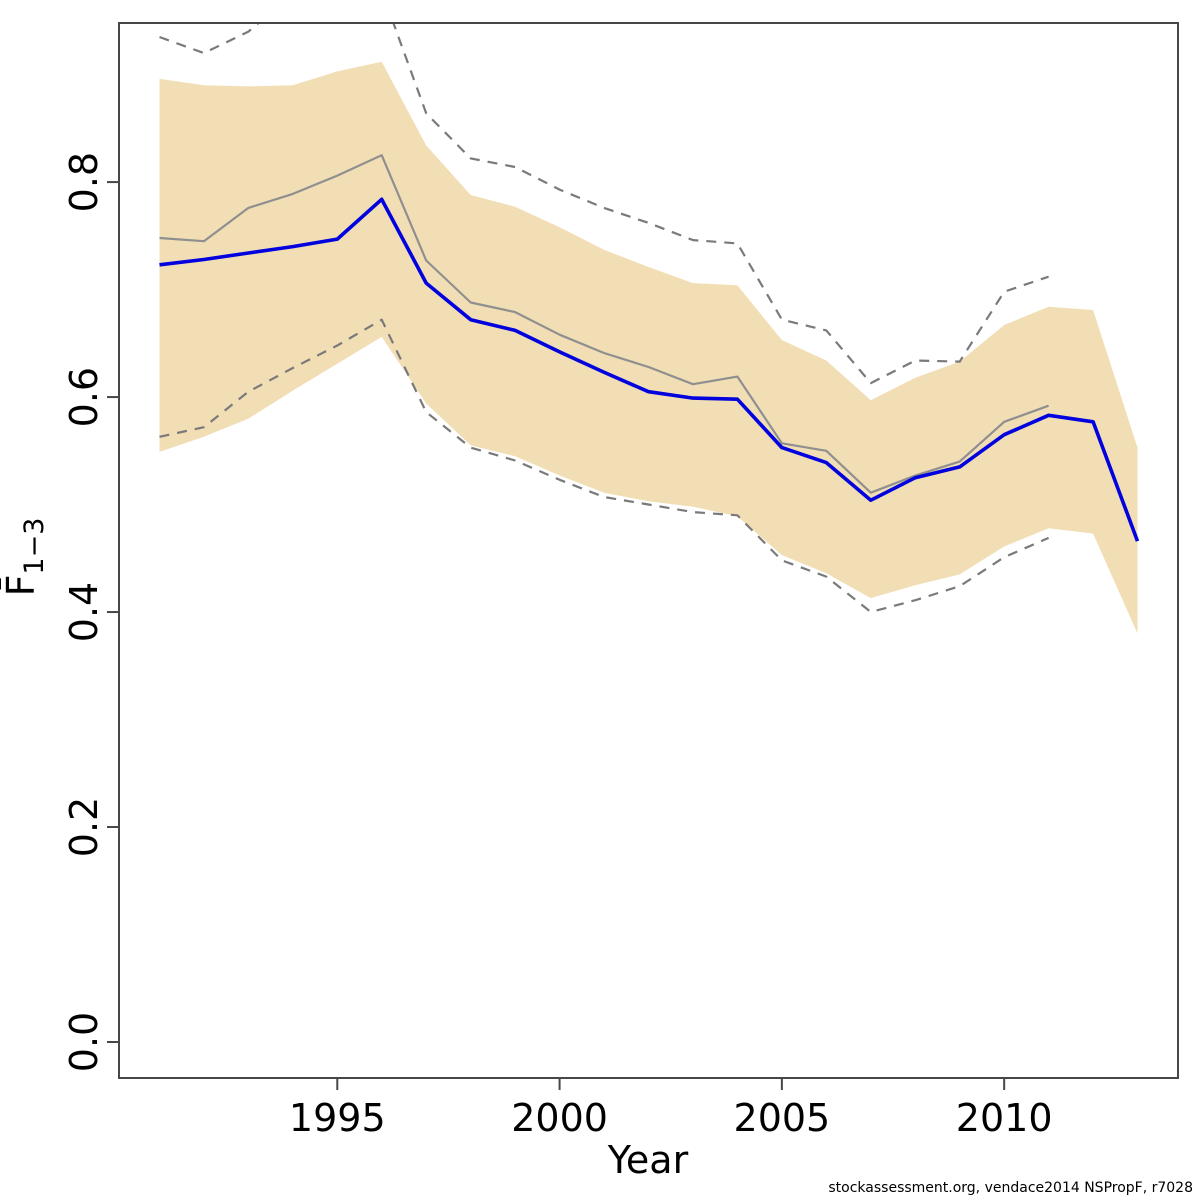 This screenshot has height=1200, width=1200. Describe the element at coordinates (84, 827) in the screenshot. I see `y-tick-label-0.2: 0.2` at that location.